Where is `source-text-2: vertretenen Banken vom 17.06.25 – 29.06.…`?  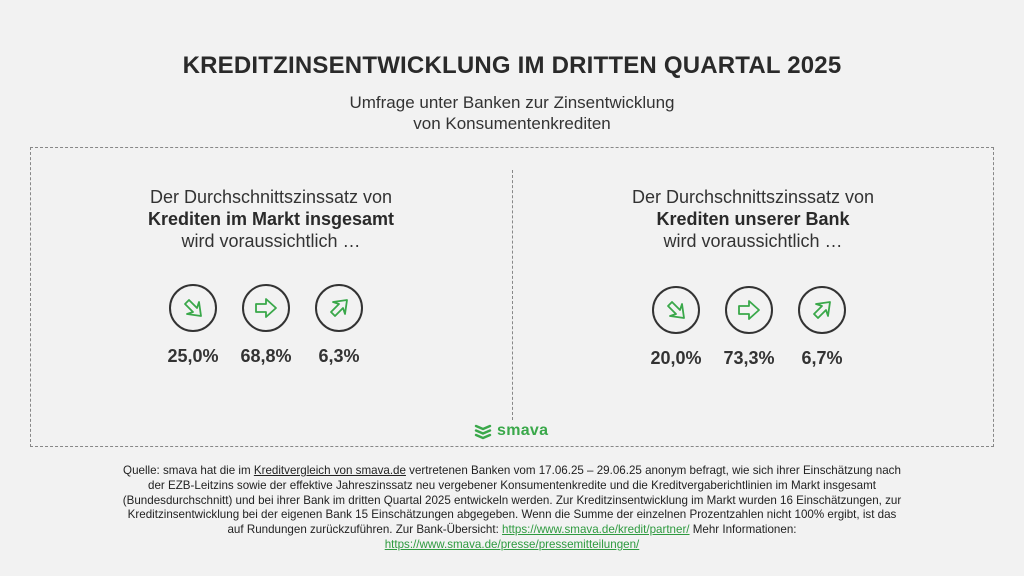
source-text-2: vertretenen Banken vom 17.06.25 – 29.06.… is located at coordinates (512, 500).